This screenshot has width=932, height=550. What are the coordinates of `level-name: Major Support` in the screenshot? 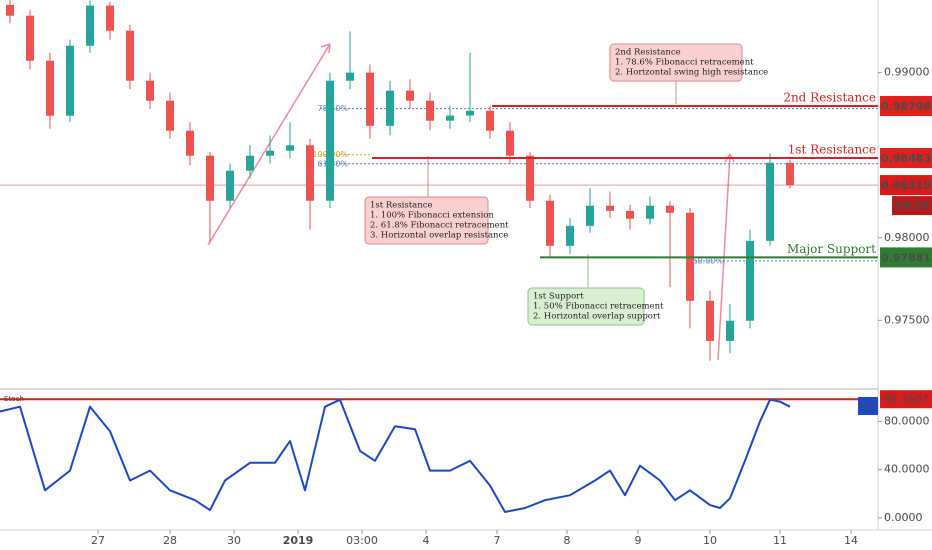 It's located at (831, 249).